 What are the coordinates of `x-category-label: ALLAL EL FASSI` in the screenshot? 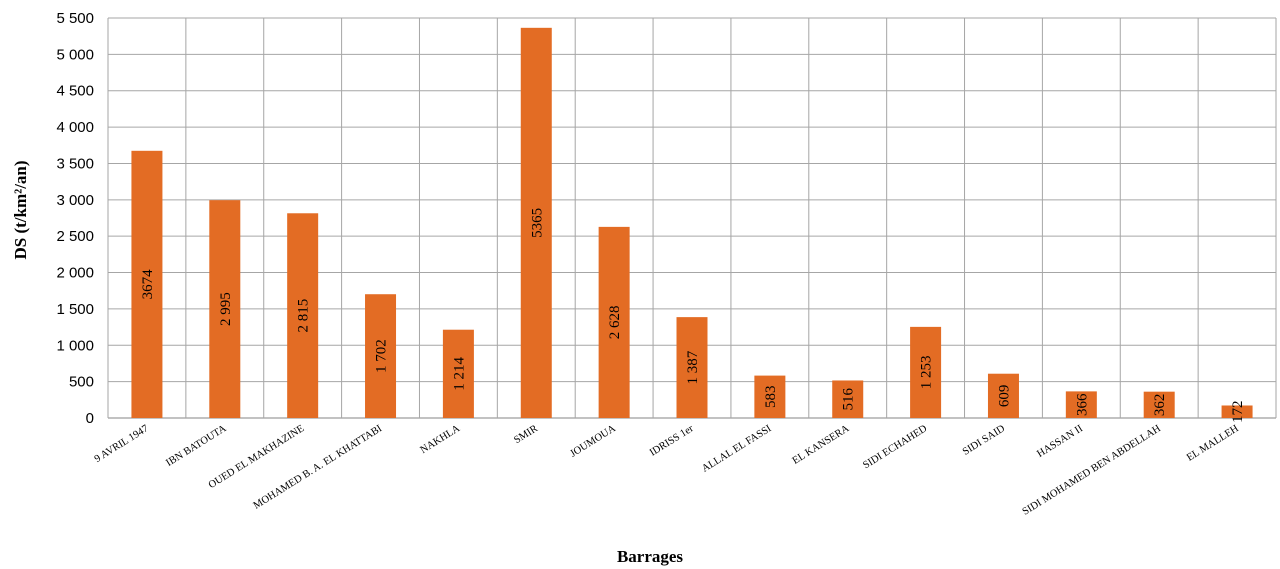 It's located at (737, 449).